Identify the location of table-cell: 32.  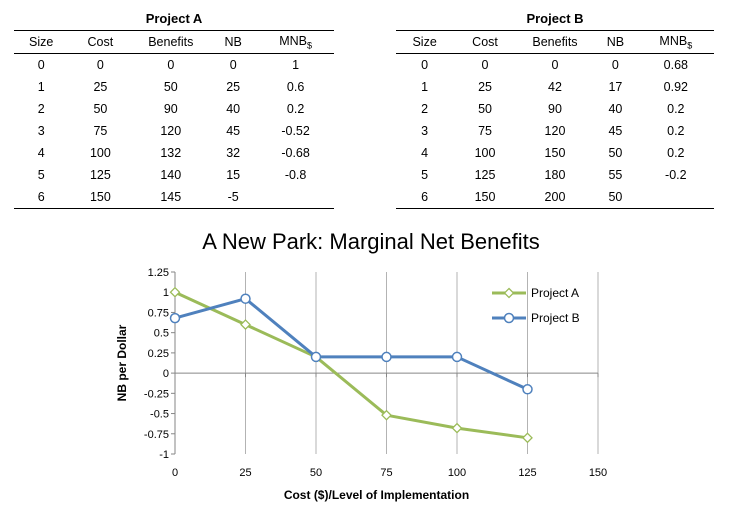
(233, 153).